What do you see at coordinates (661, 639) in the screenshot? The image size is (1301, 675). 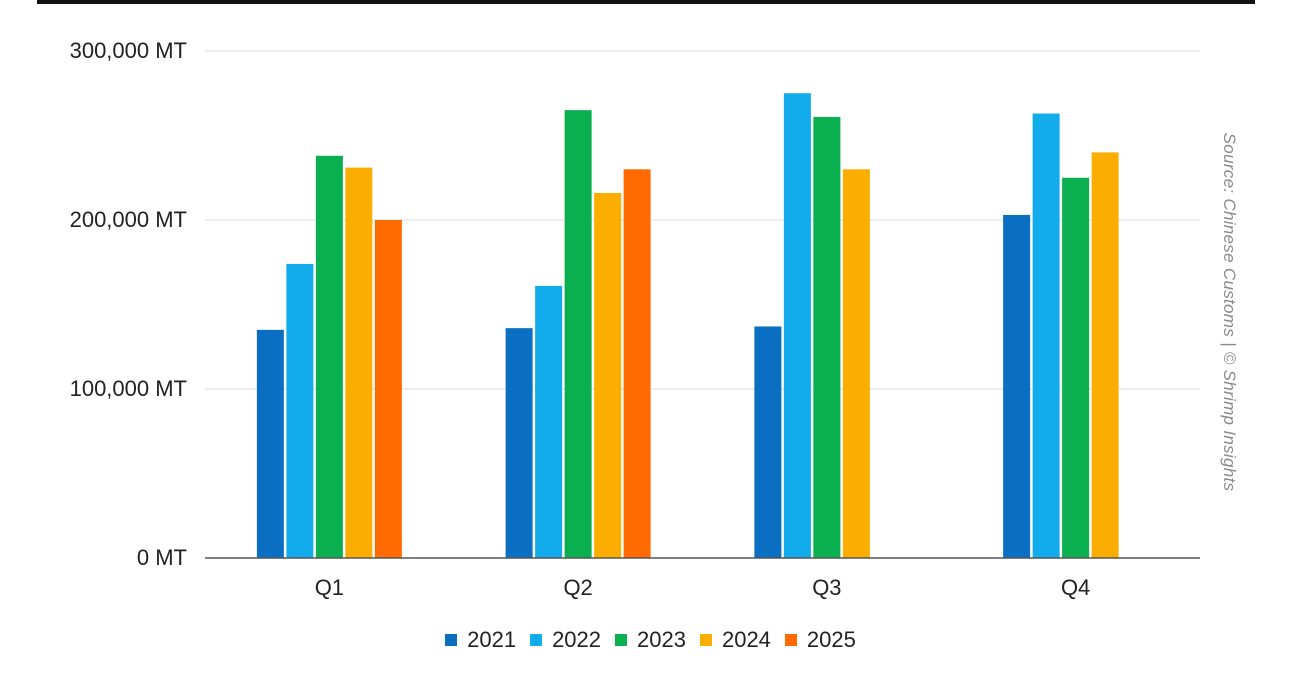 I see `legend-label: 2023` at bounding box center [661, 639].